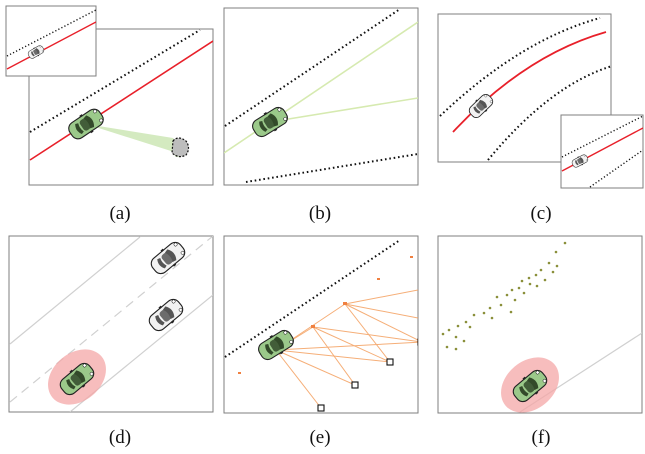 The height and width of the screenshot is (454, 645). What do you see at coordinates (367, 375) in the screenshot?
I see `goal-nodes` at bounding box center [367, 375].